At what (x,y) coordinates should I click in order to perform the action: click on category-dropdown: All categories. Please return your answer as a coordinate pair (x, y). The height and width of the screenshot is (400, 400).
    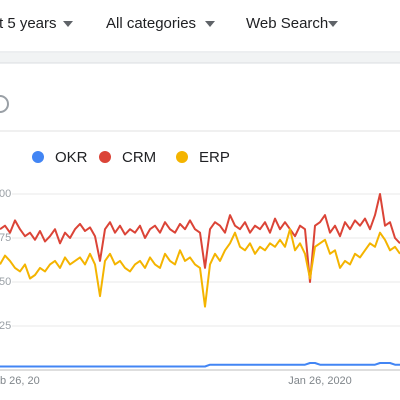
    Looking at the image, I should click on (151, 23).